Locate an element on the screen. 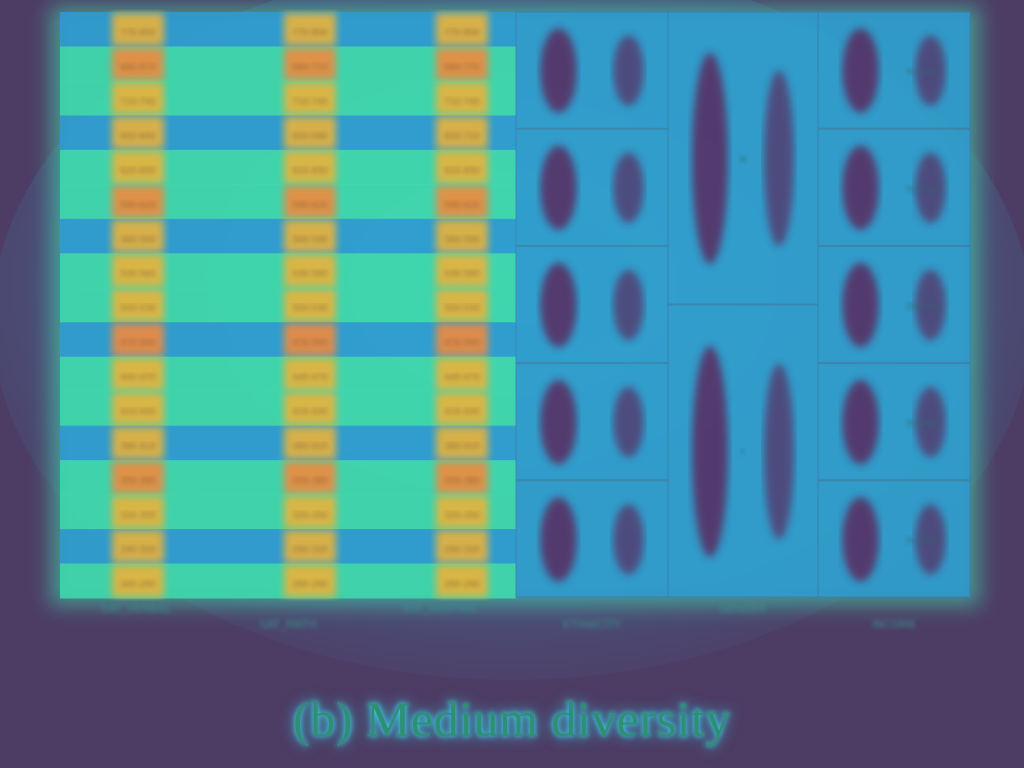  cell-value: 290-320 is located at coordinates (138, 550).